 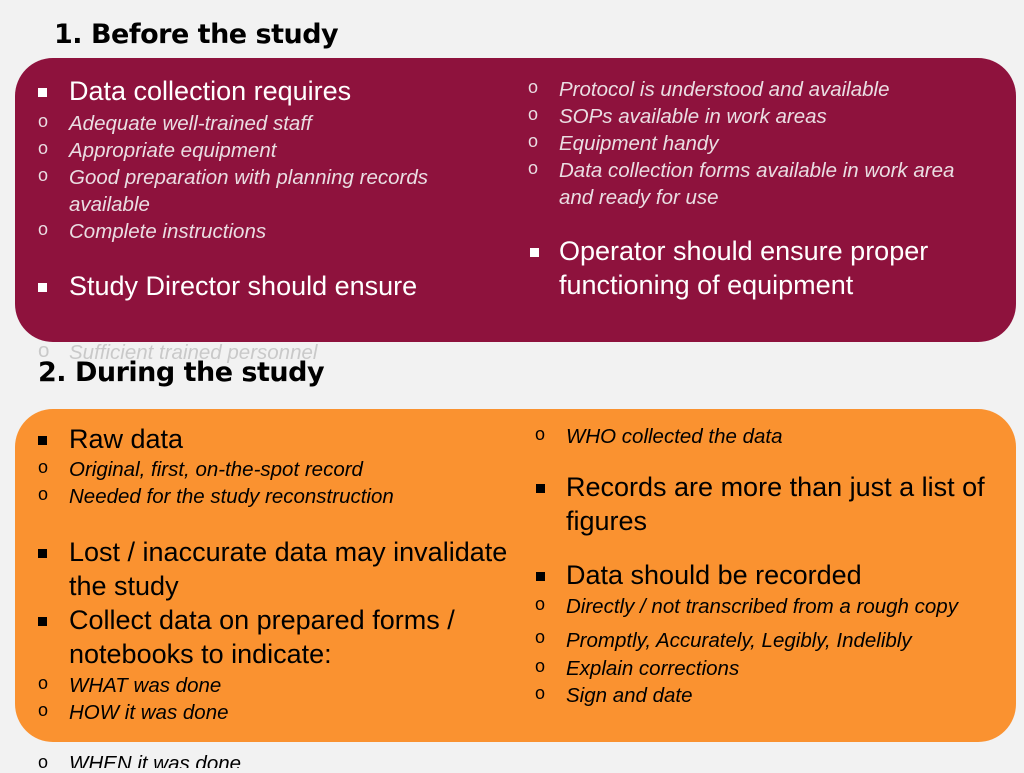 What do you see at coordinates (739, 640) in the screenshot?
I see `sub-item: Promptly, Accurately, Legibly, Indelibly` at bounding box center [739, 640].